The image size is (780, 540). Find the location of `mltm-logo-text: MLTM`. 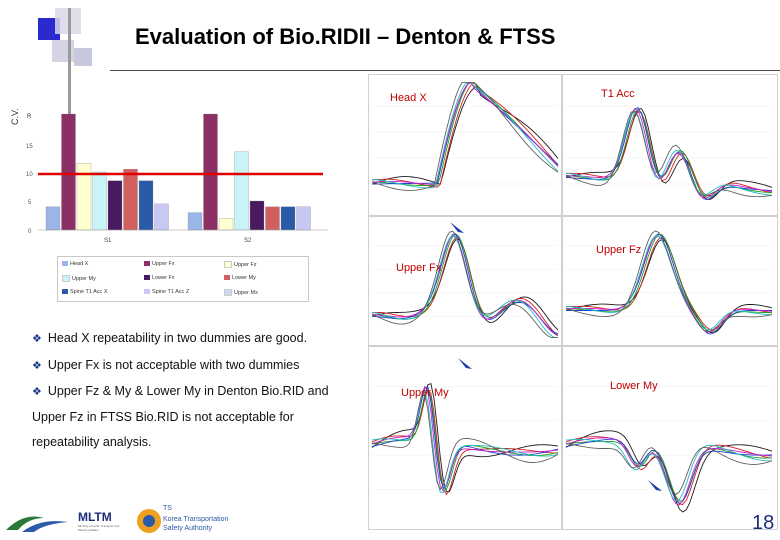

mltm-logo-text: MLTM is located at coordinates (95, 517).